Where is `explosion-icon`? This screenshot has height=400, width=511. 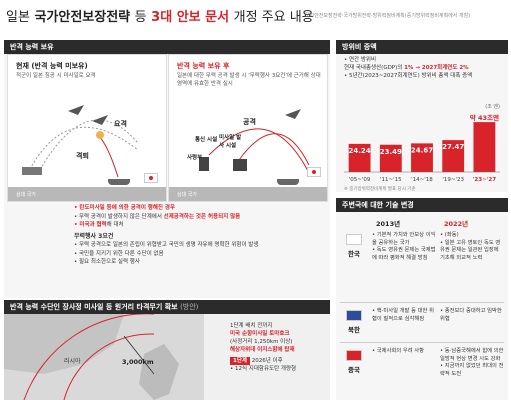 explosion-icon is located at coordinates (100, 135).